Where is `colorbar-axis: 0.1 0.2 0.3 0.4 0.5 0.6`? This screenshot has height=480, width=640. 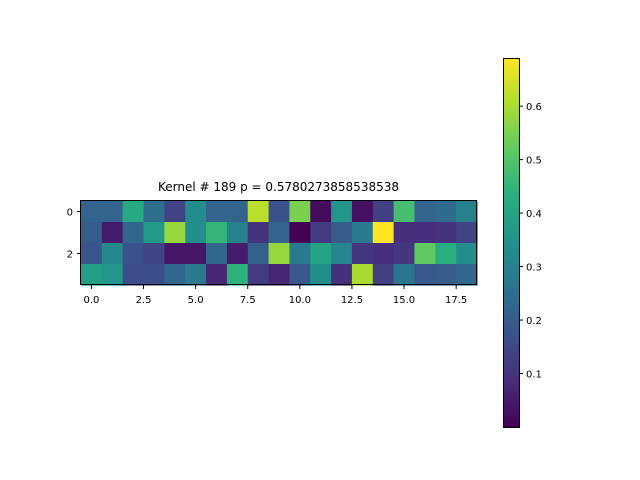 colorbar-axis: 0.1 0.2 0.3 0.4 0.5 0.6 is located at coordinates (530, 241).